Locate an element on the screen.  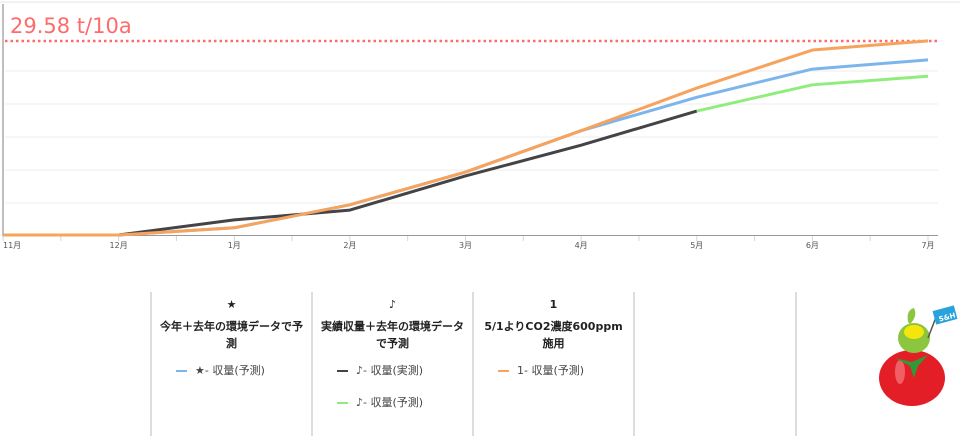
legend-item-1-forecast: 1- 収量(予測) is located at coordinates (565, 371).